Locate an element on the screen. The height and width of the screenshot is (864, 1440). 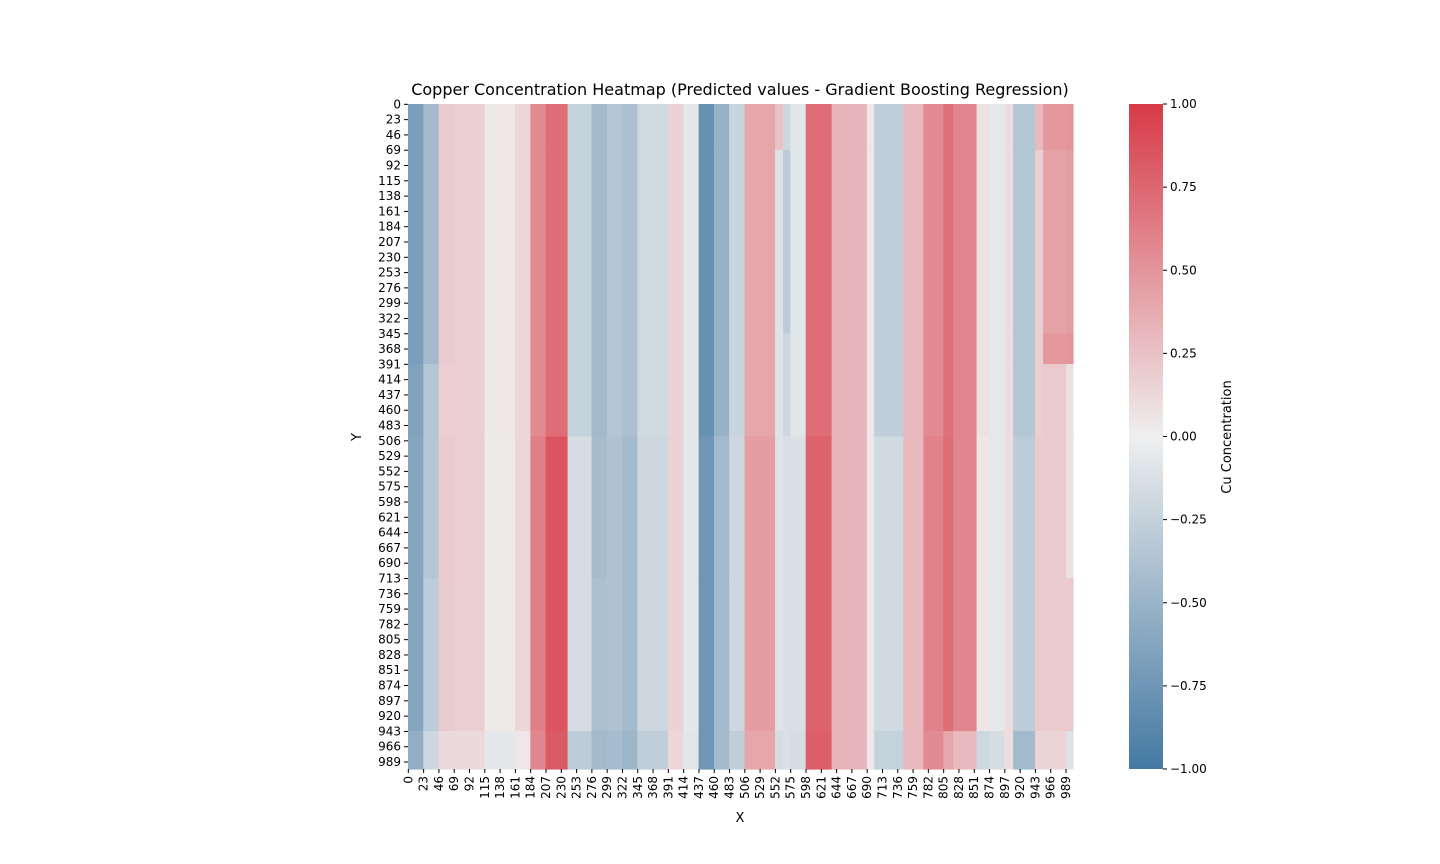
colorbar-tick-label: −0.25 is located at coordinates (1188, 520).